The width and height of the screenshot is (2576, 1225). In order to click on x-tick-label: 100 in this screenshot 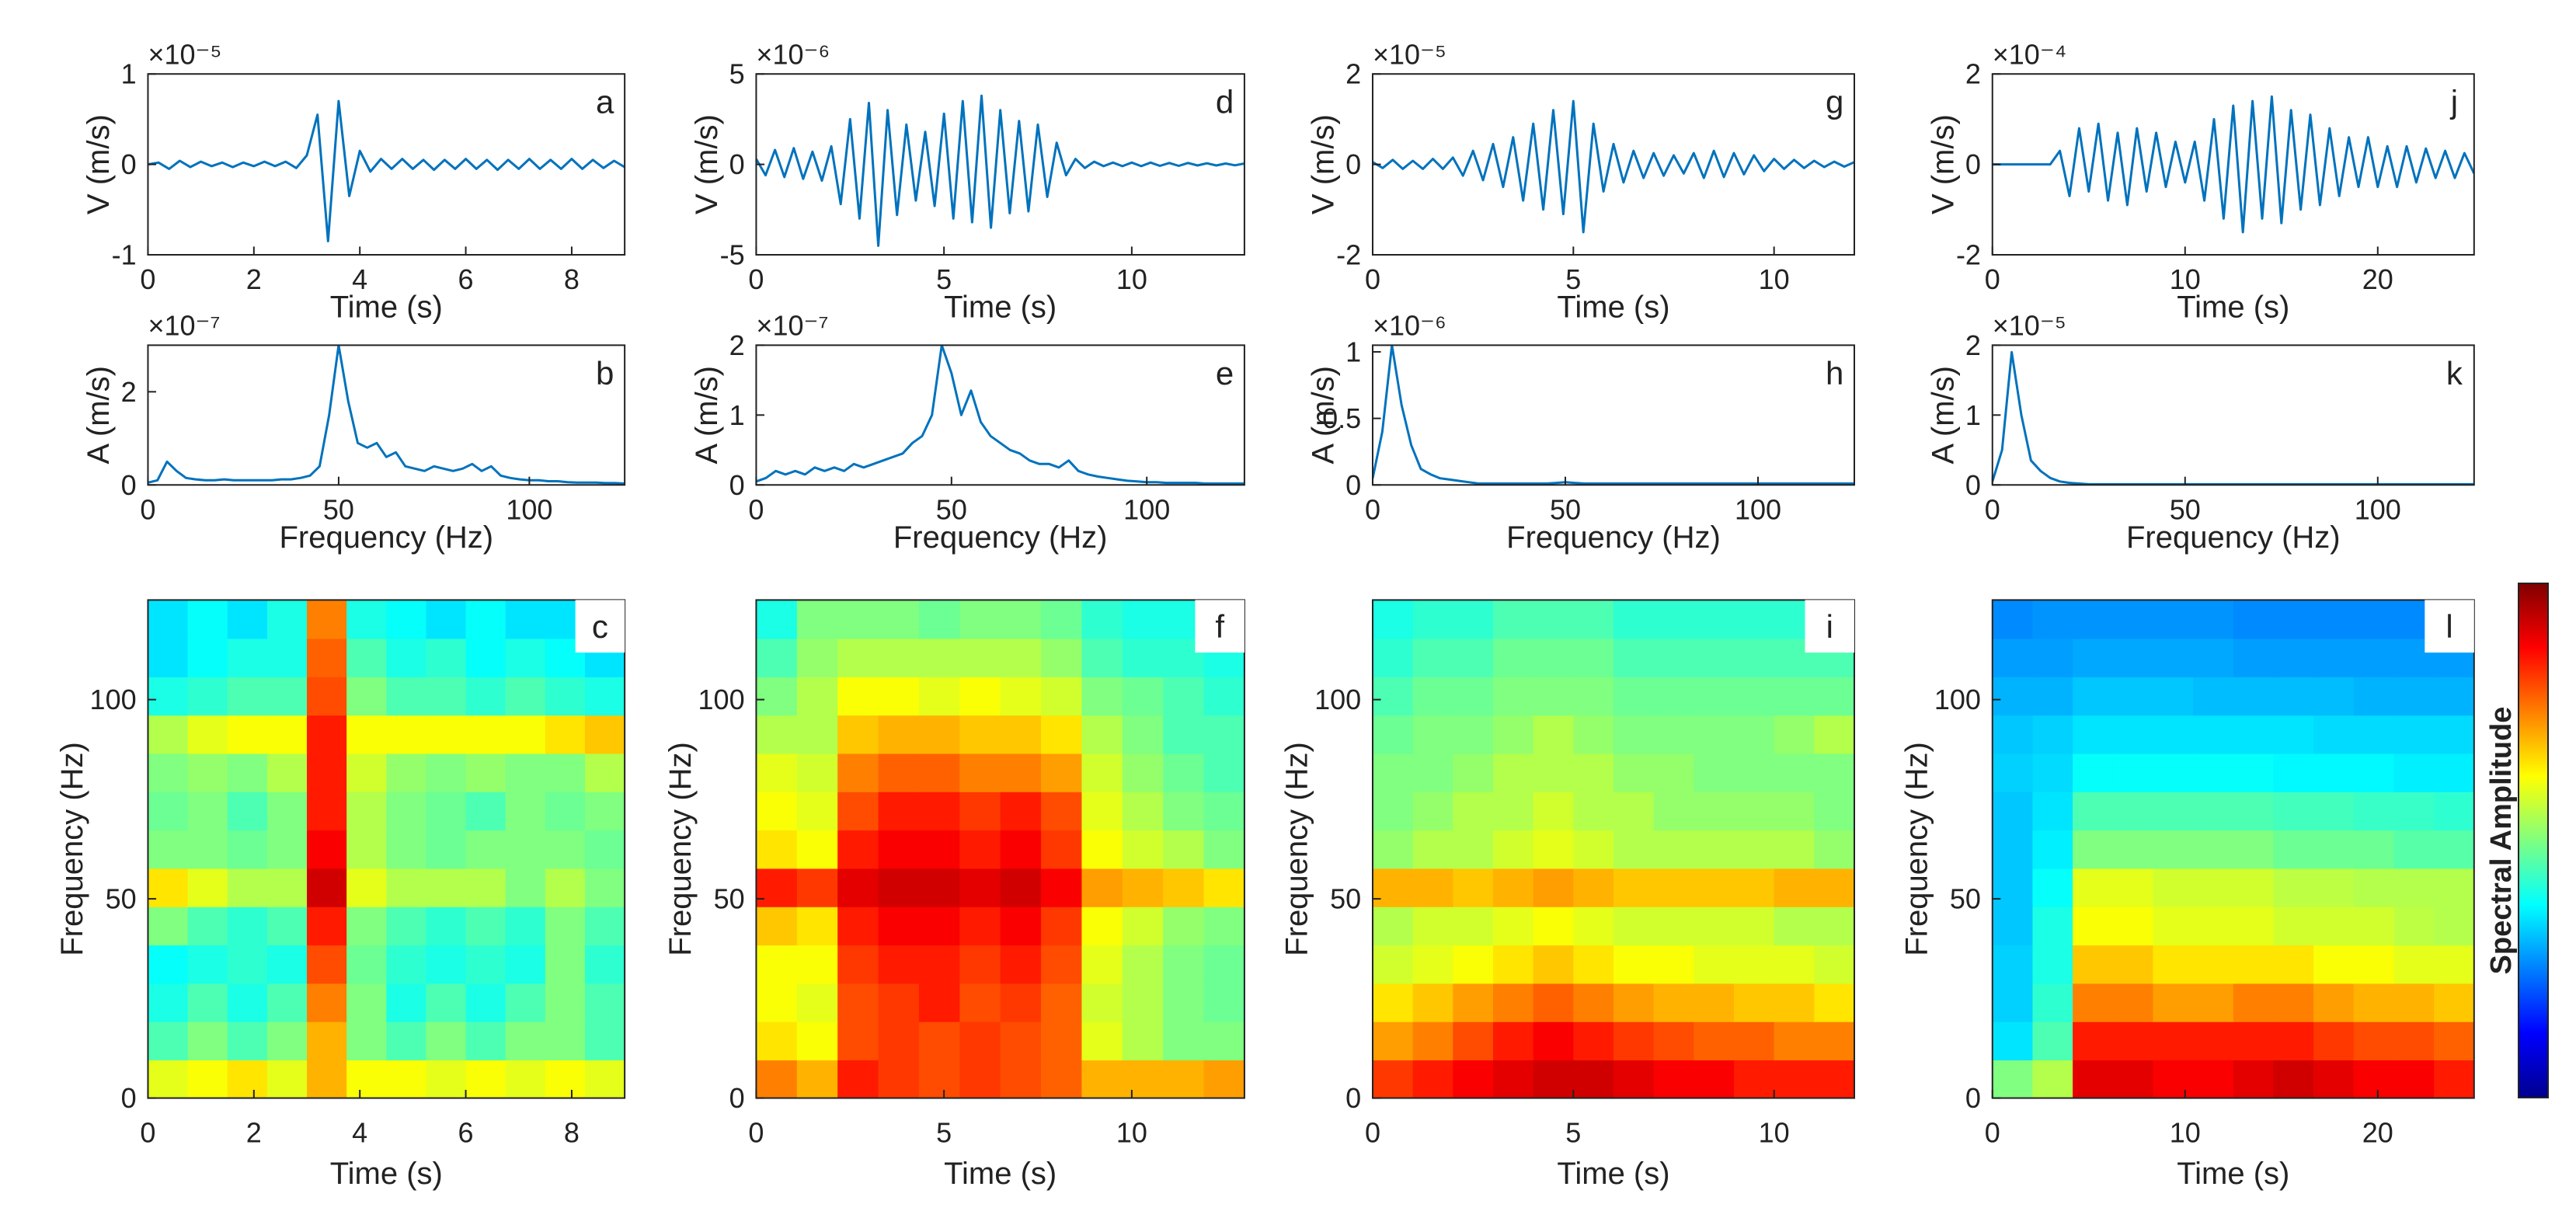, I will do `click(529, 510)`.